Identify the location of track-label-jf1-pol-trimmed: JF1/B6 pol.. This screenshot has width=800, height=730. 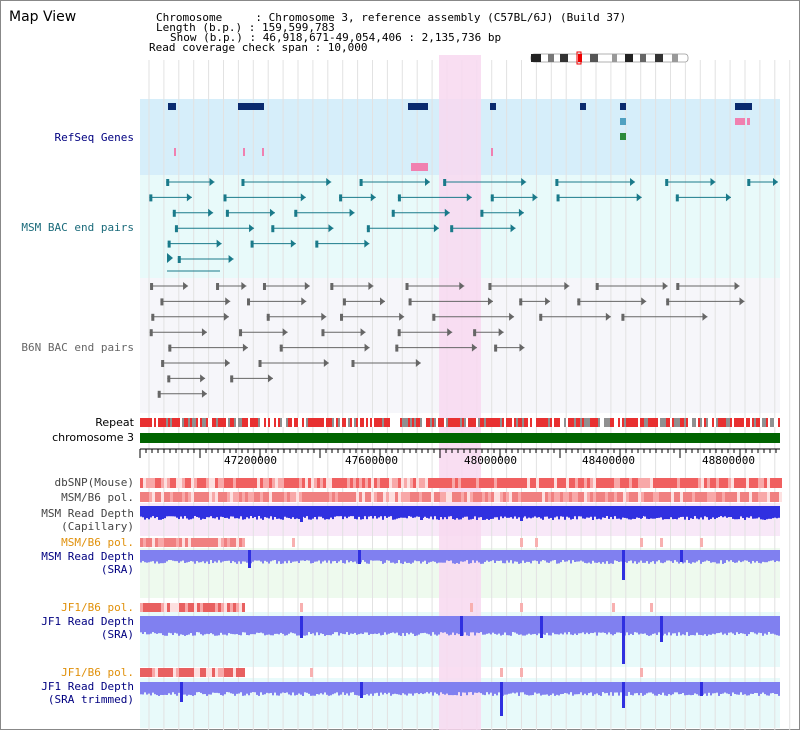
(97, 672).